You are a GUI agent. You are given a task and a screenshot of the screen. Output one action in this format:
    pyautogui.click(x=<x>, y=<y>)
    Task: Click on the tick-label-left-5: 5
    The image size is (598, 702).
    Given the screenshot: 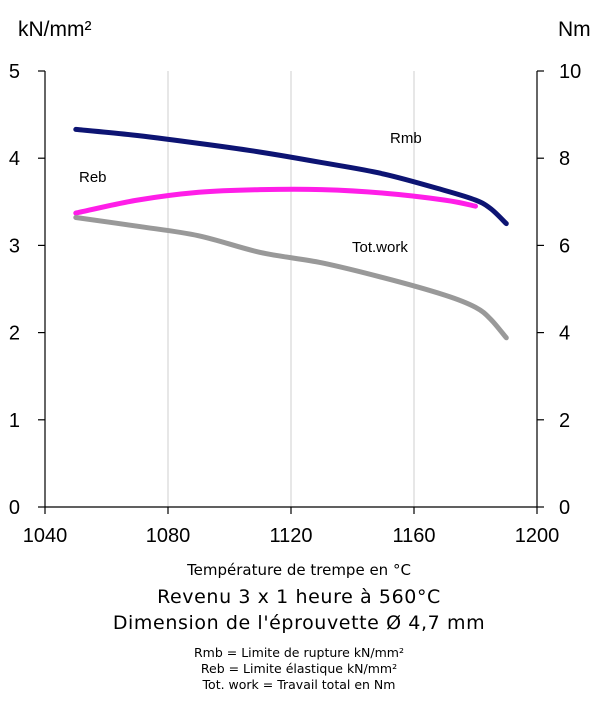 What is the action you would take?
    pyautogui.click(x=14, y=72)
    